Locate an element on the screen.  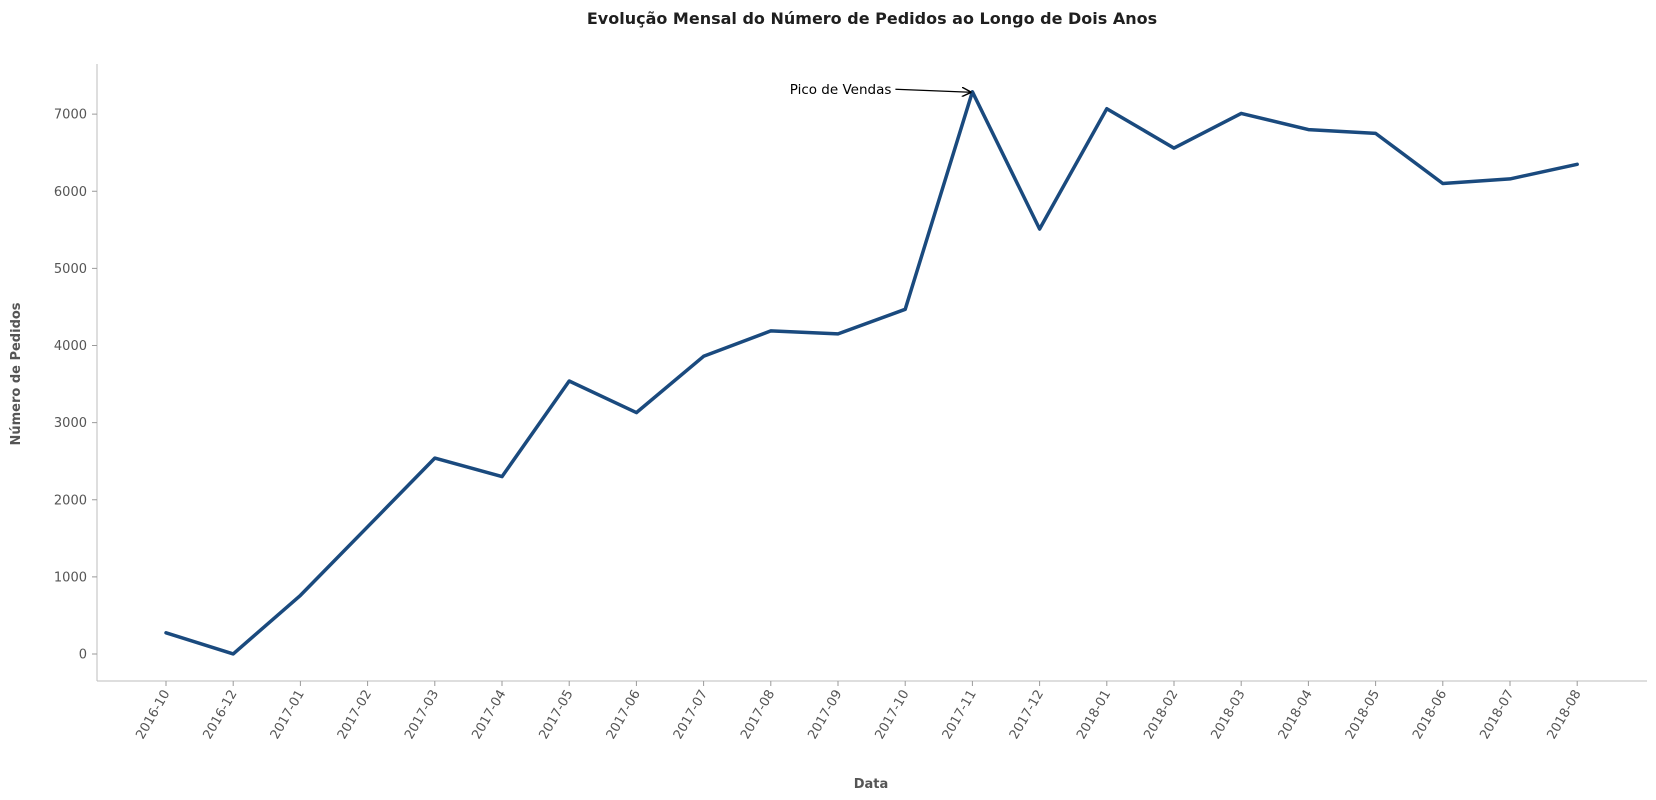
y-tick-label: 2000 is located at coordinates (70, 500).